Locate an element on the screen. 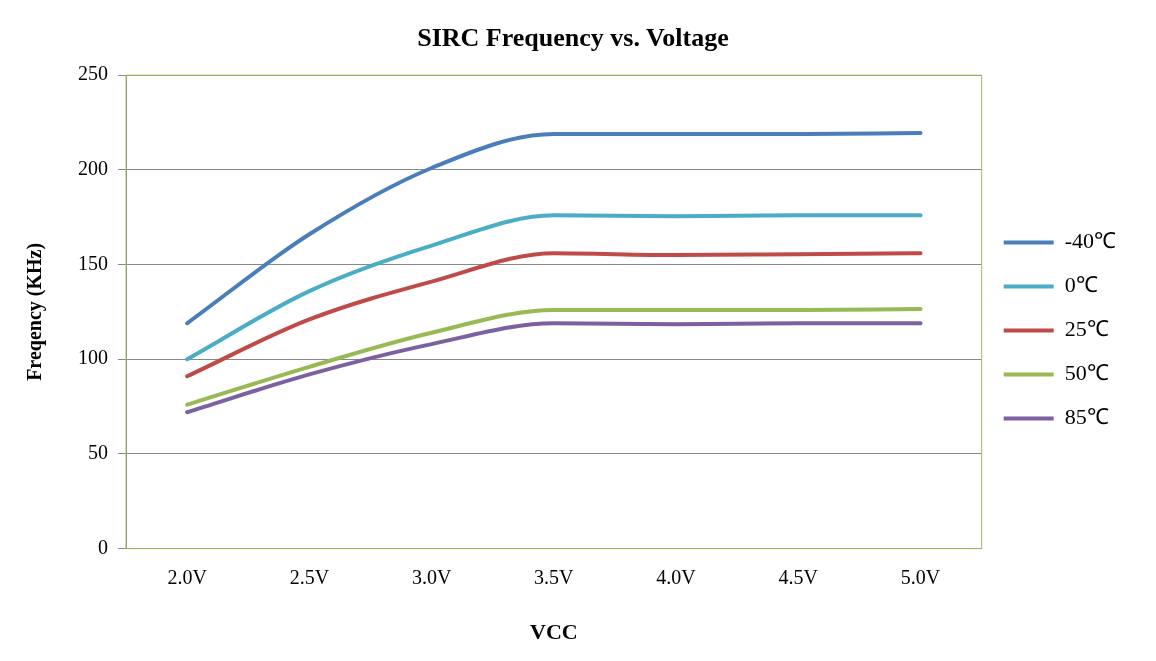 This screenshot has width=1156, height=661. x-tick-label: 2.5V is located at coordinates (309, 576).